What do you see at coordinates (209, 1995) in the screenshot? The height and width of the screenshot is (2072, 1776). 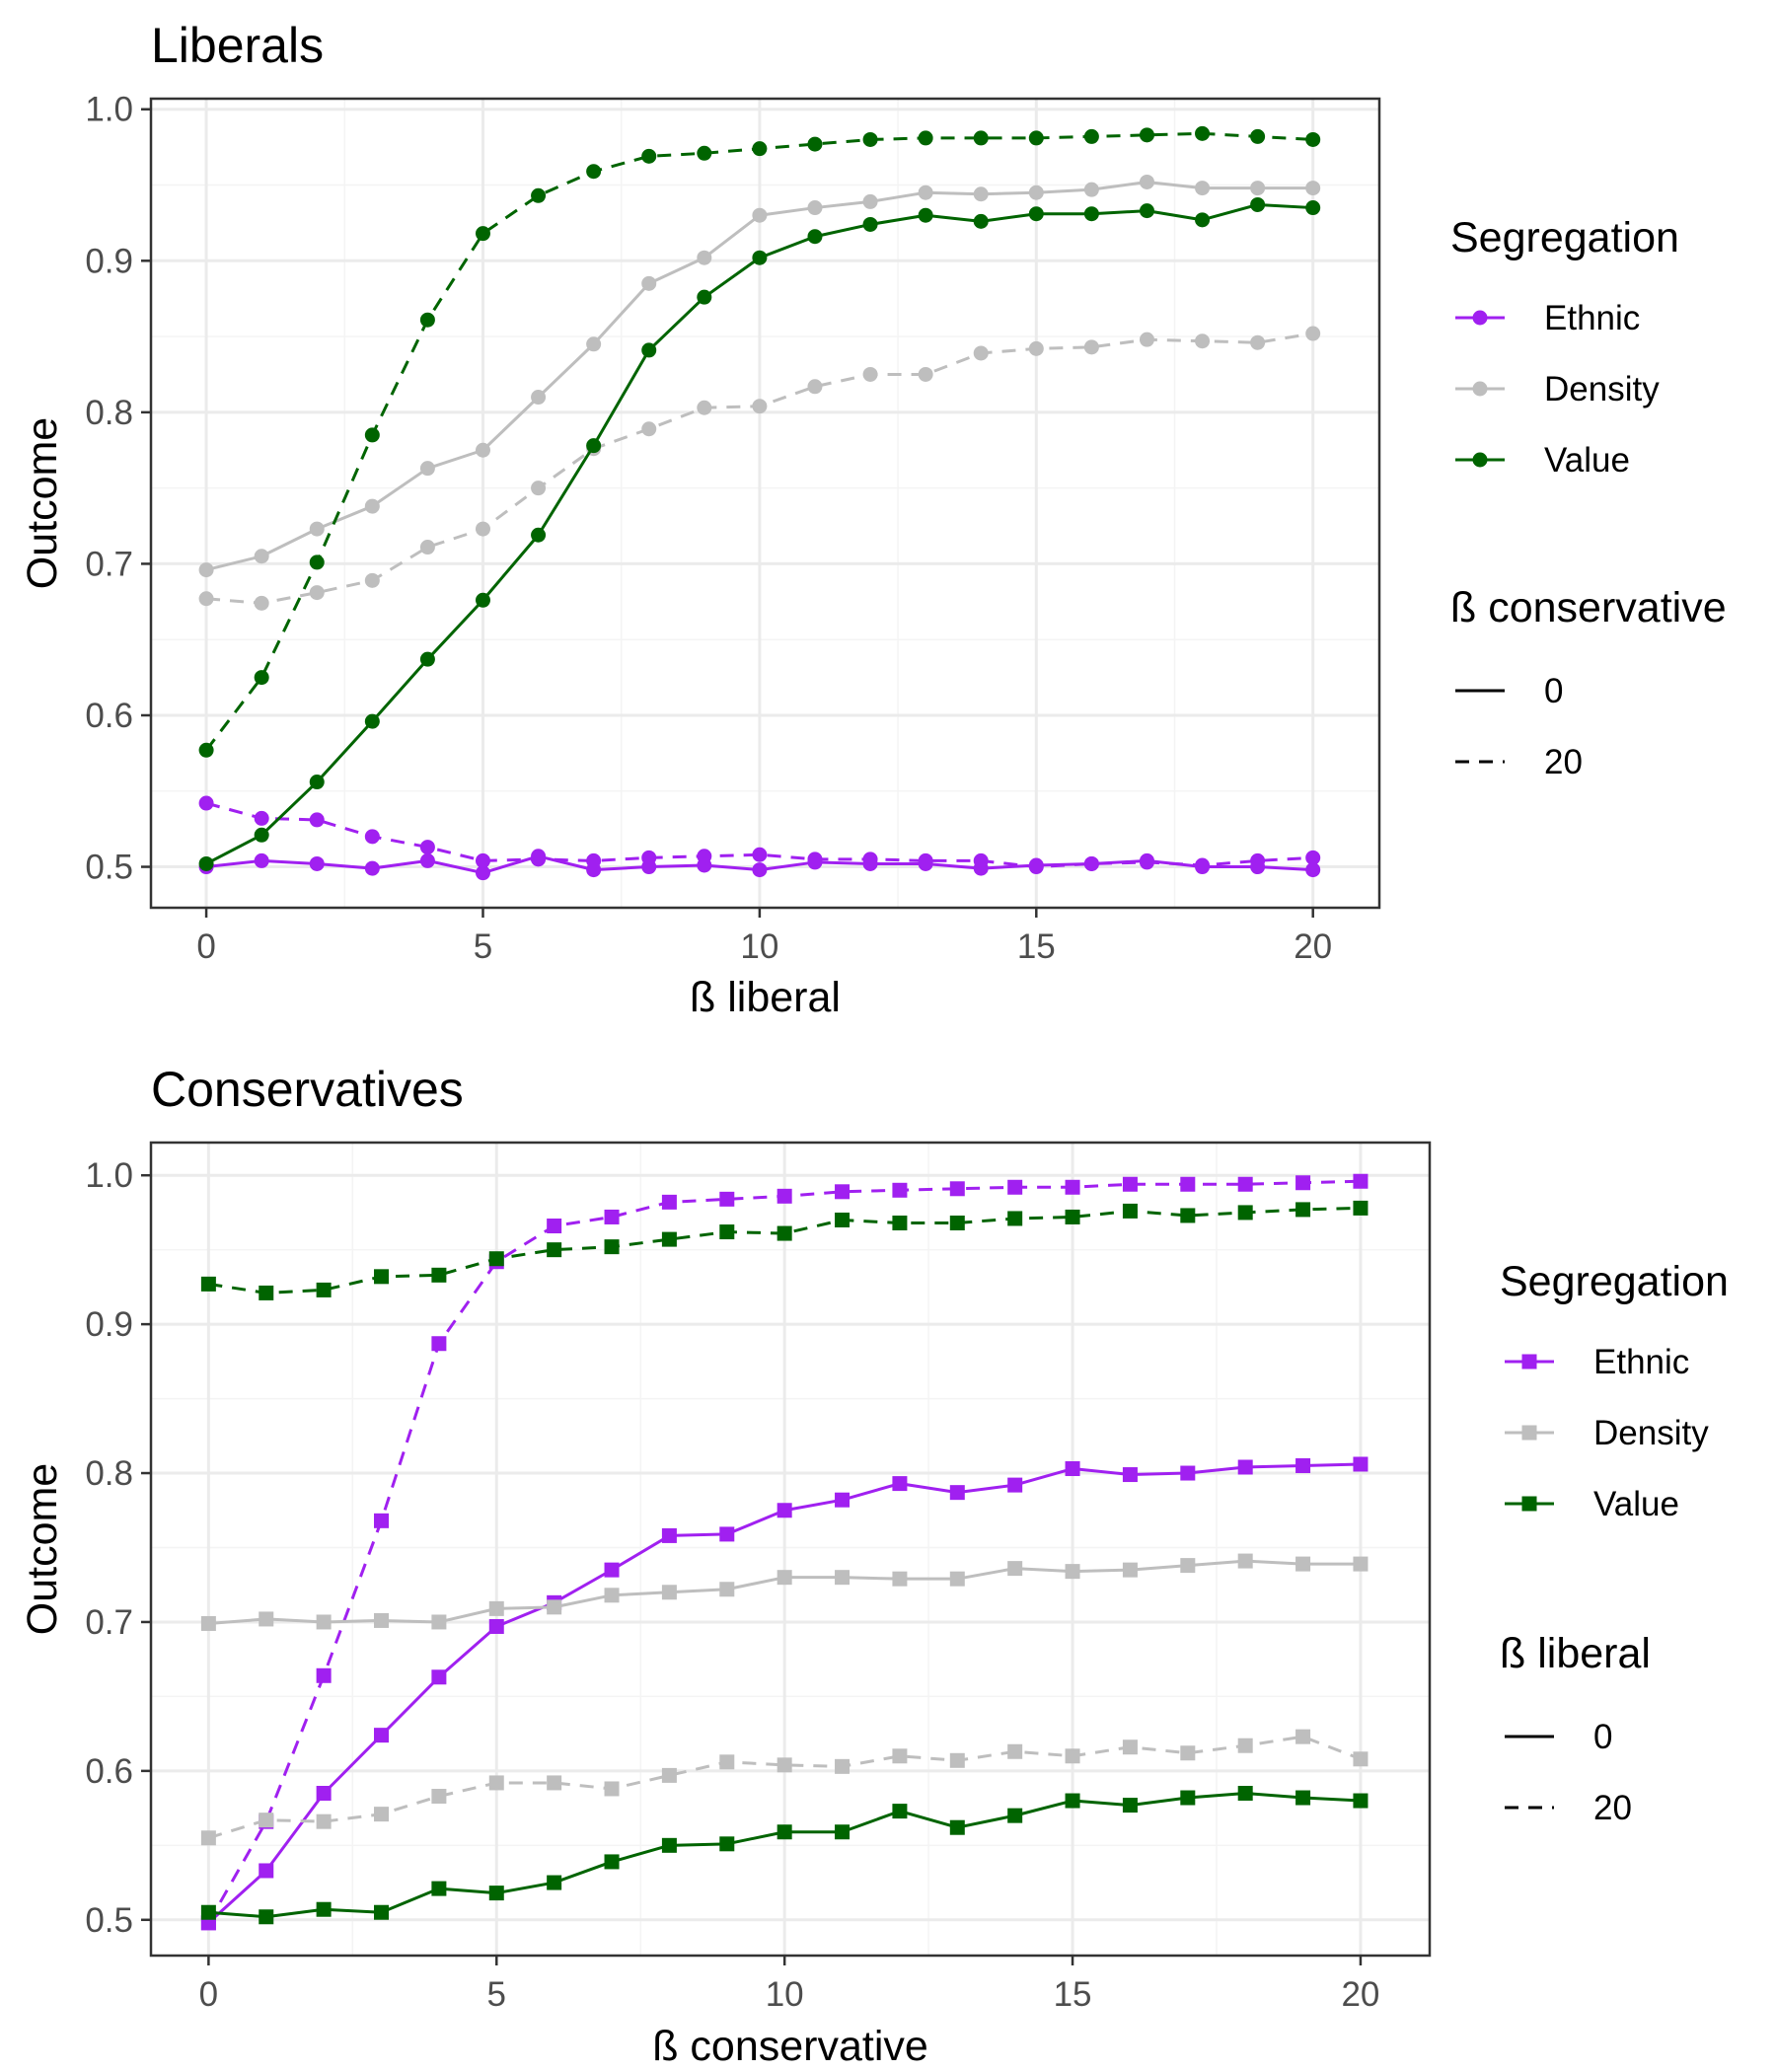 I see `x-tick-label: 0` at bounding box center [209, 1995].